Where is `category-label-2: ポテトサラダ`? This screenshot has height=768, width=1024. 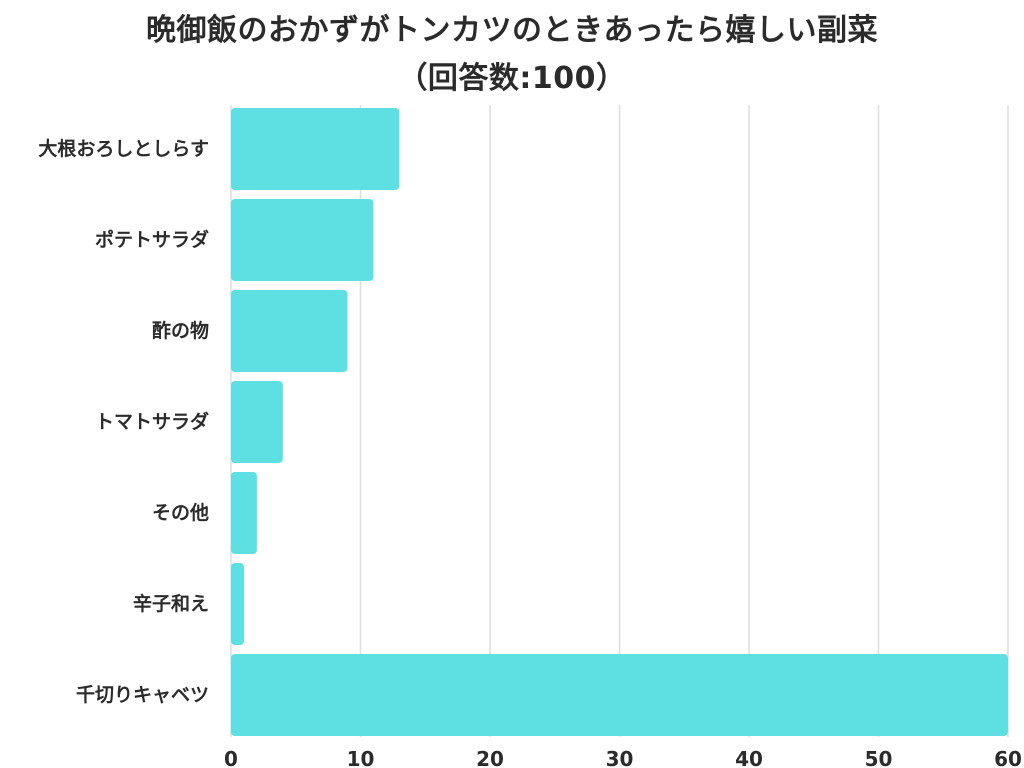 category-label-2: ポテトサラダ is located at coordinates (152, 239).